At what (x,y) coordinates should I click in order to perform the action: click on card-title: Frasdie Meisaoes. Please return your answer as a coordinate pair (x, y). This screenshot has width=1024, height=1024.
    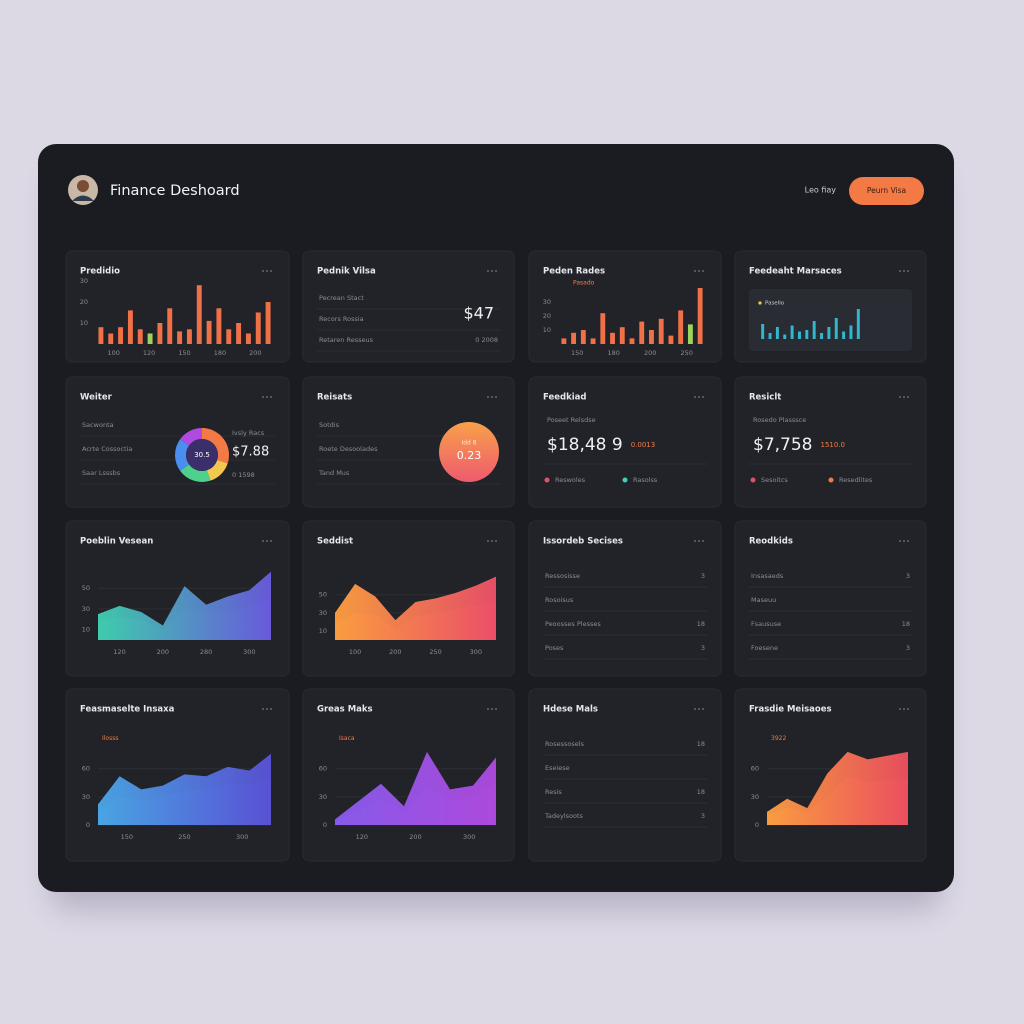
    Looking at the image, I should click on (790, 710).